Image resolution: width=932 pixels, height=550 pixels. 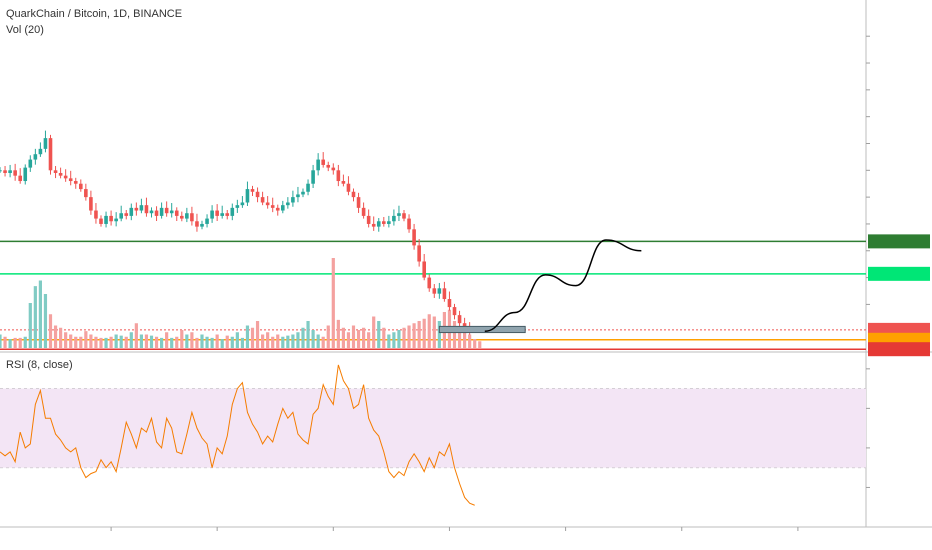 I want to click on rsi-title: RSI (8, close), so click(x=39, y=365).